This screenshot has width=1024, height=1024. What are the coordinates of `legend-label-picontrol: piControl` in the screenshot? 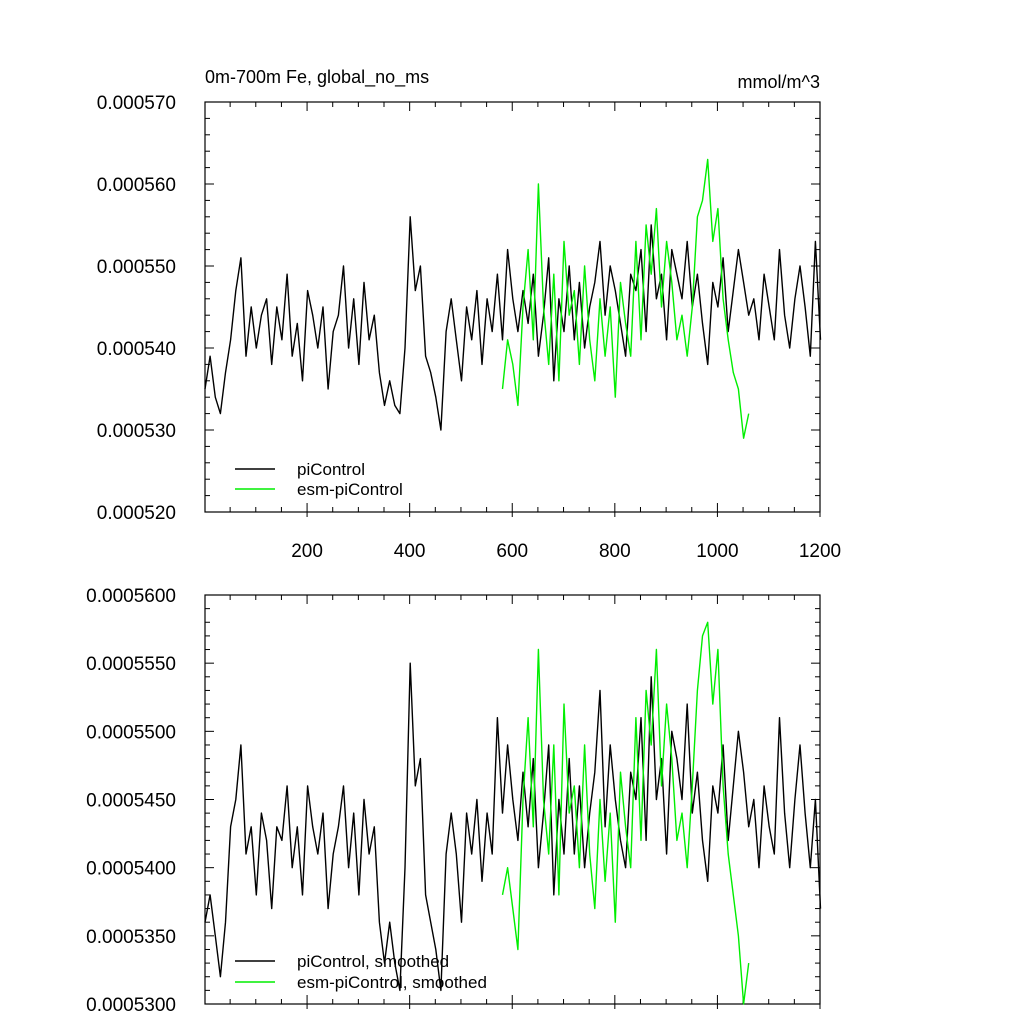 It's located at (331, 469).